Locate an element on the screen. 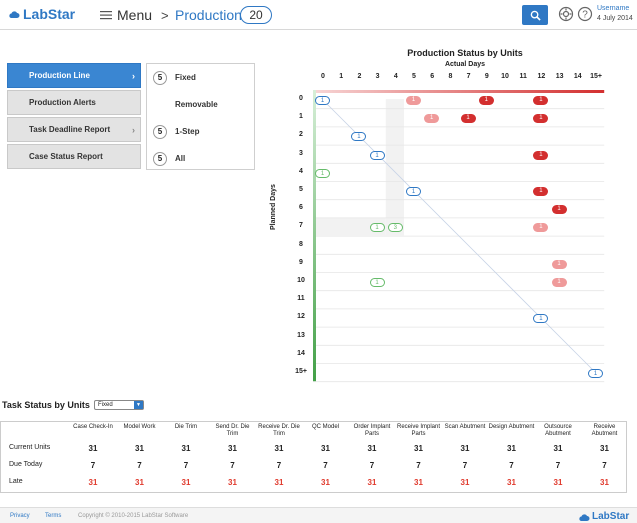 This screenshot has height=523, width=637. column-header: Receive Abutment is located at coordinates (604, 430).